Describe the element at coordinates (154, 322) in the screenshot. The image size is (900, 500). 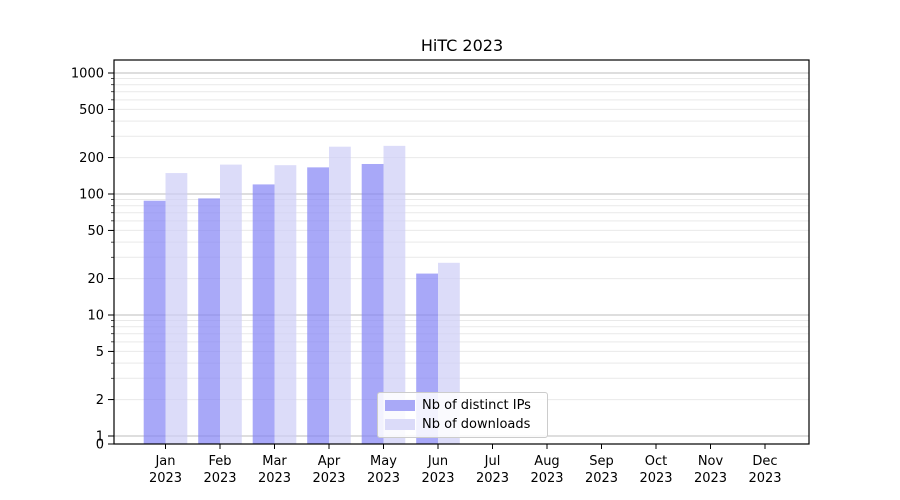
I see `bar-distinct-ips-jan` at that location.